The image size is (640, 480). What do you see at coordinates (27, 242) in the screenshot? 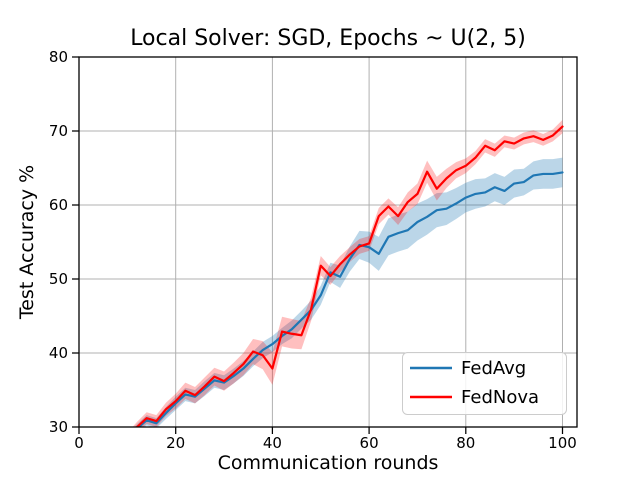
I see `y-axis-label: Test Accuracy %` at bounding box center [27, 242].